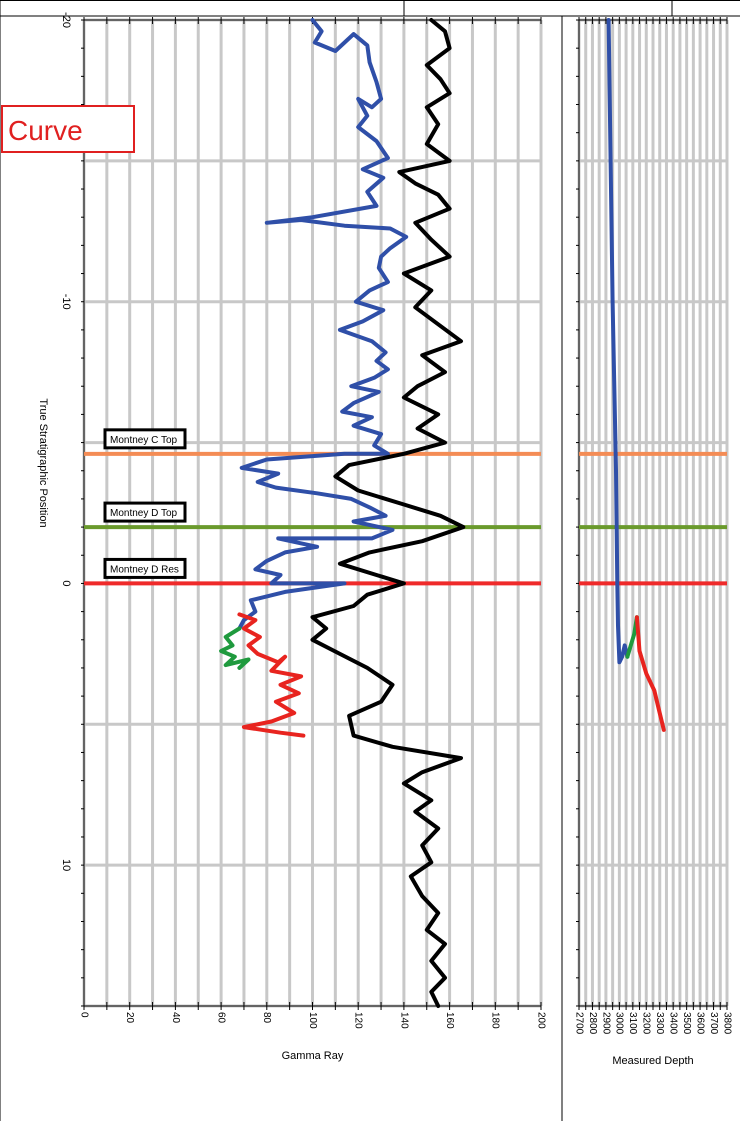 This screenshot has width=740, height=1126. What do you see at coordinates (129, 1018) in the screenshot?
I see `x-tick-label: 20` at bounding box center [129, 1018].